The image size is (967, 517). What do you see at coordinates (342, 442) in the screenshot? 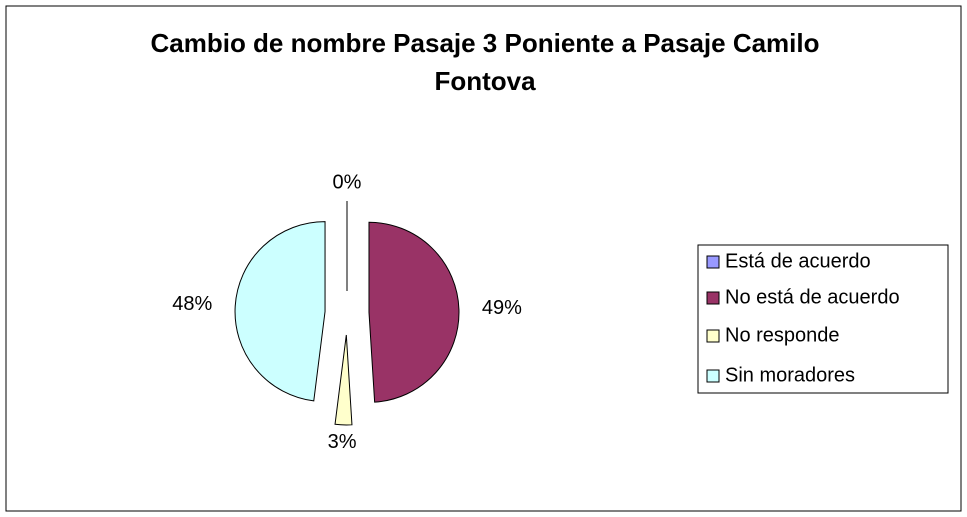
I see `data-label: 3%` at bounding box center [342, 442].